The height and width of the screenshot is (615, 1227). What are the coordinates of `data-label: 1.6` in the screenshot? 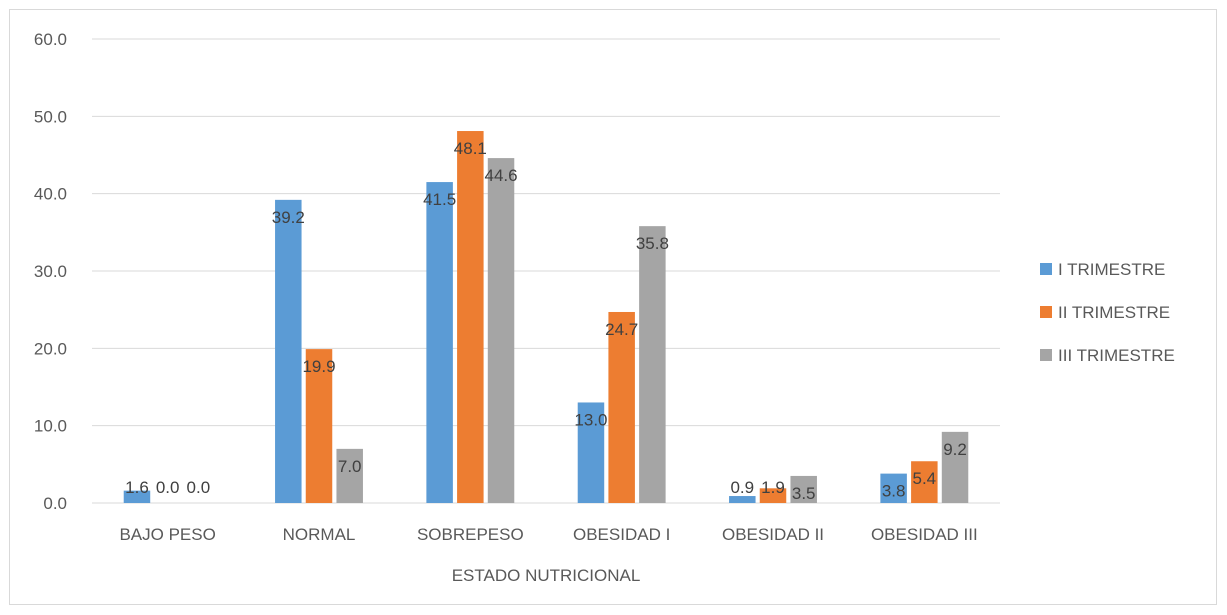 It's located at (137, 487).